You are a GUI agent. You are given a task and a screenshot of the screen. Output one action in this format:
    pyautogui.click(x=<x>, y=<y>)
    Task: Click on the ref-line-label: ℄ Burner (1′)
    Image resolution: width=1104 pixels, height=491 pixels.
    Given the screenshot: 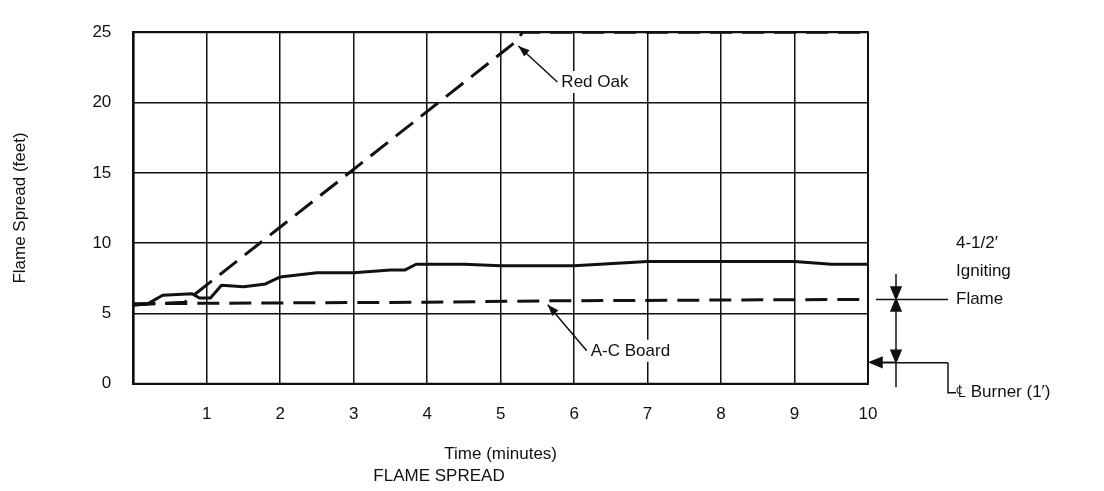 What is the action you would take?
    pyautogui.click(x=1003, y=392)
    